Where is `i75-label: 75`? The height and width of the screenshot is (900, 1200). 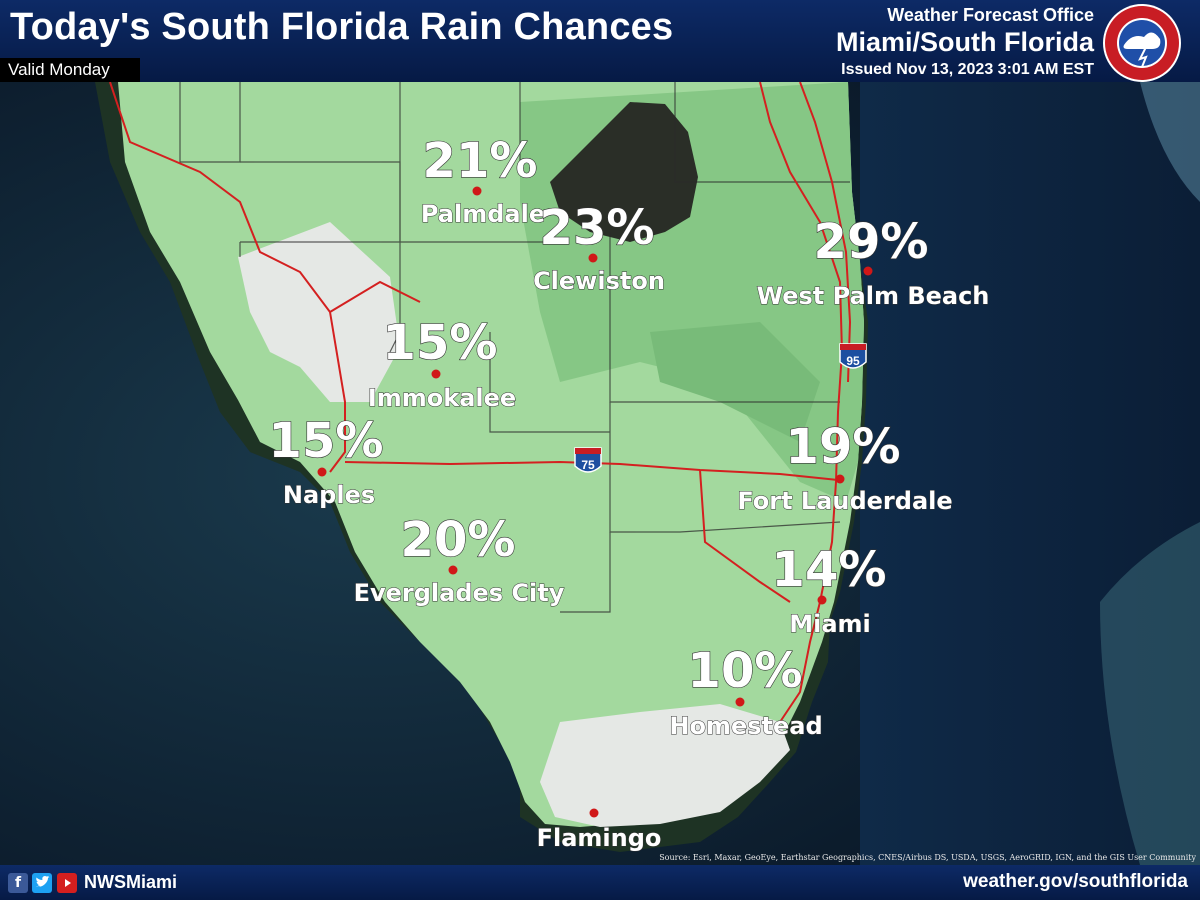
i75-label: 75 is located at coordinates (588, 465).